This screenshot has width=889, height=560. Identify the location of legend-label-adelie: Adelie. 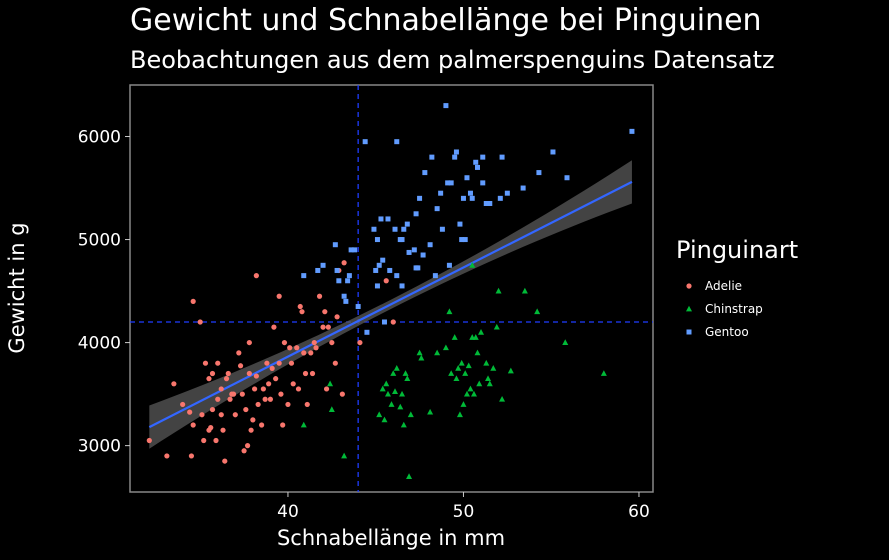
(723, 286).